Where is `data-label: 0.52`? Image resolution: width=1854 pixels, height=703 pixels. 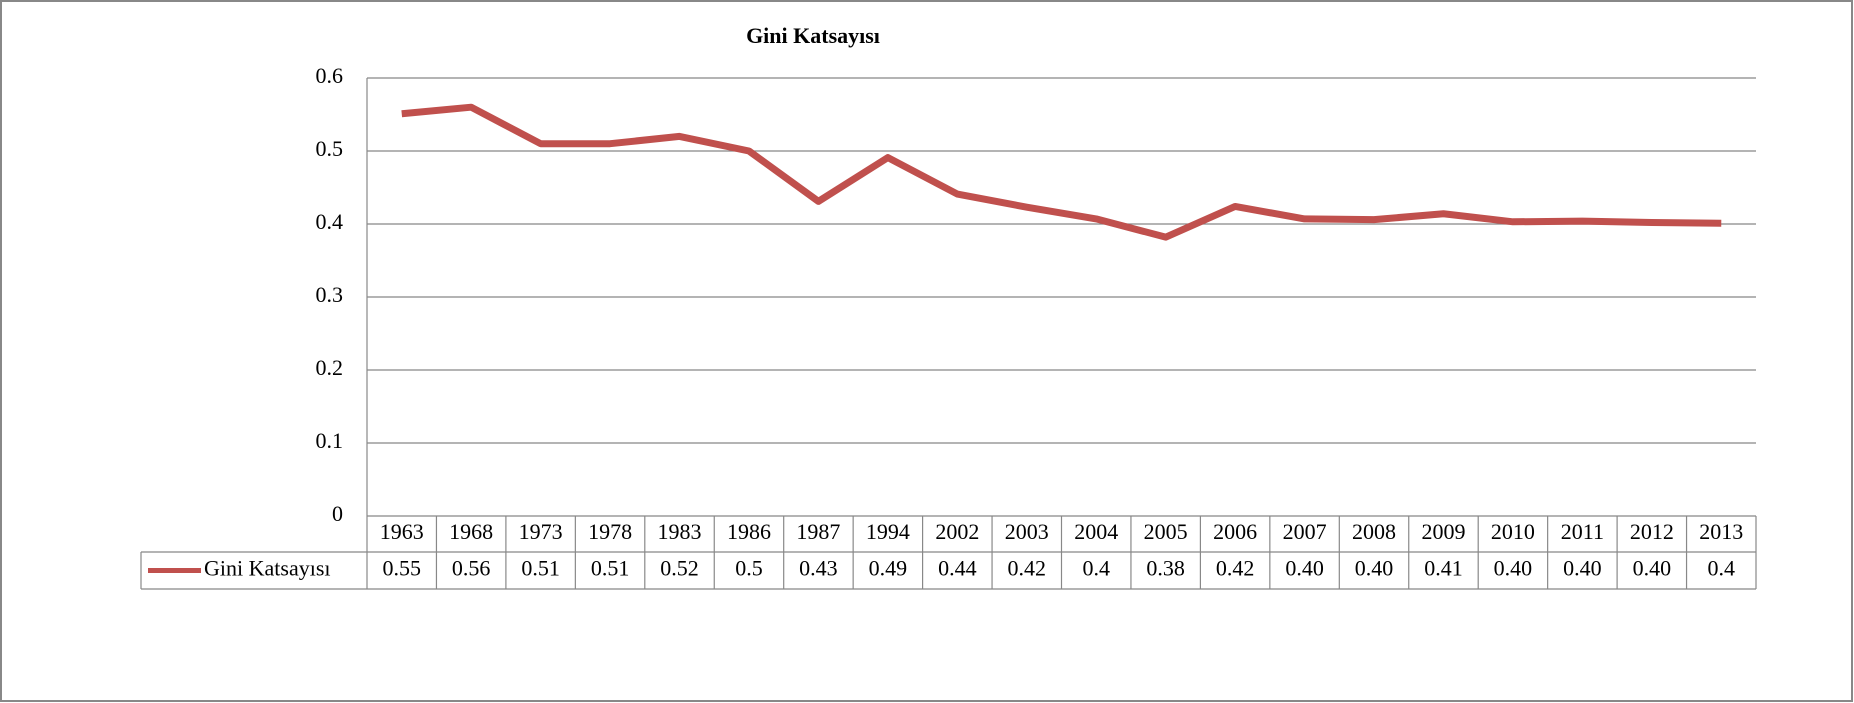
data-label: 0.52 is located at coordinates (679, 568).